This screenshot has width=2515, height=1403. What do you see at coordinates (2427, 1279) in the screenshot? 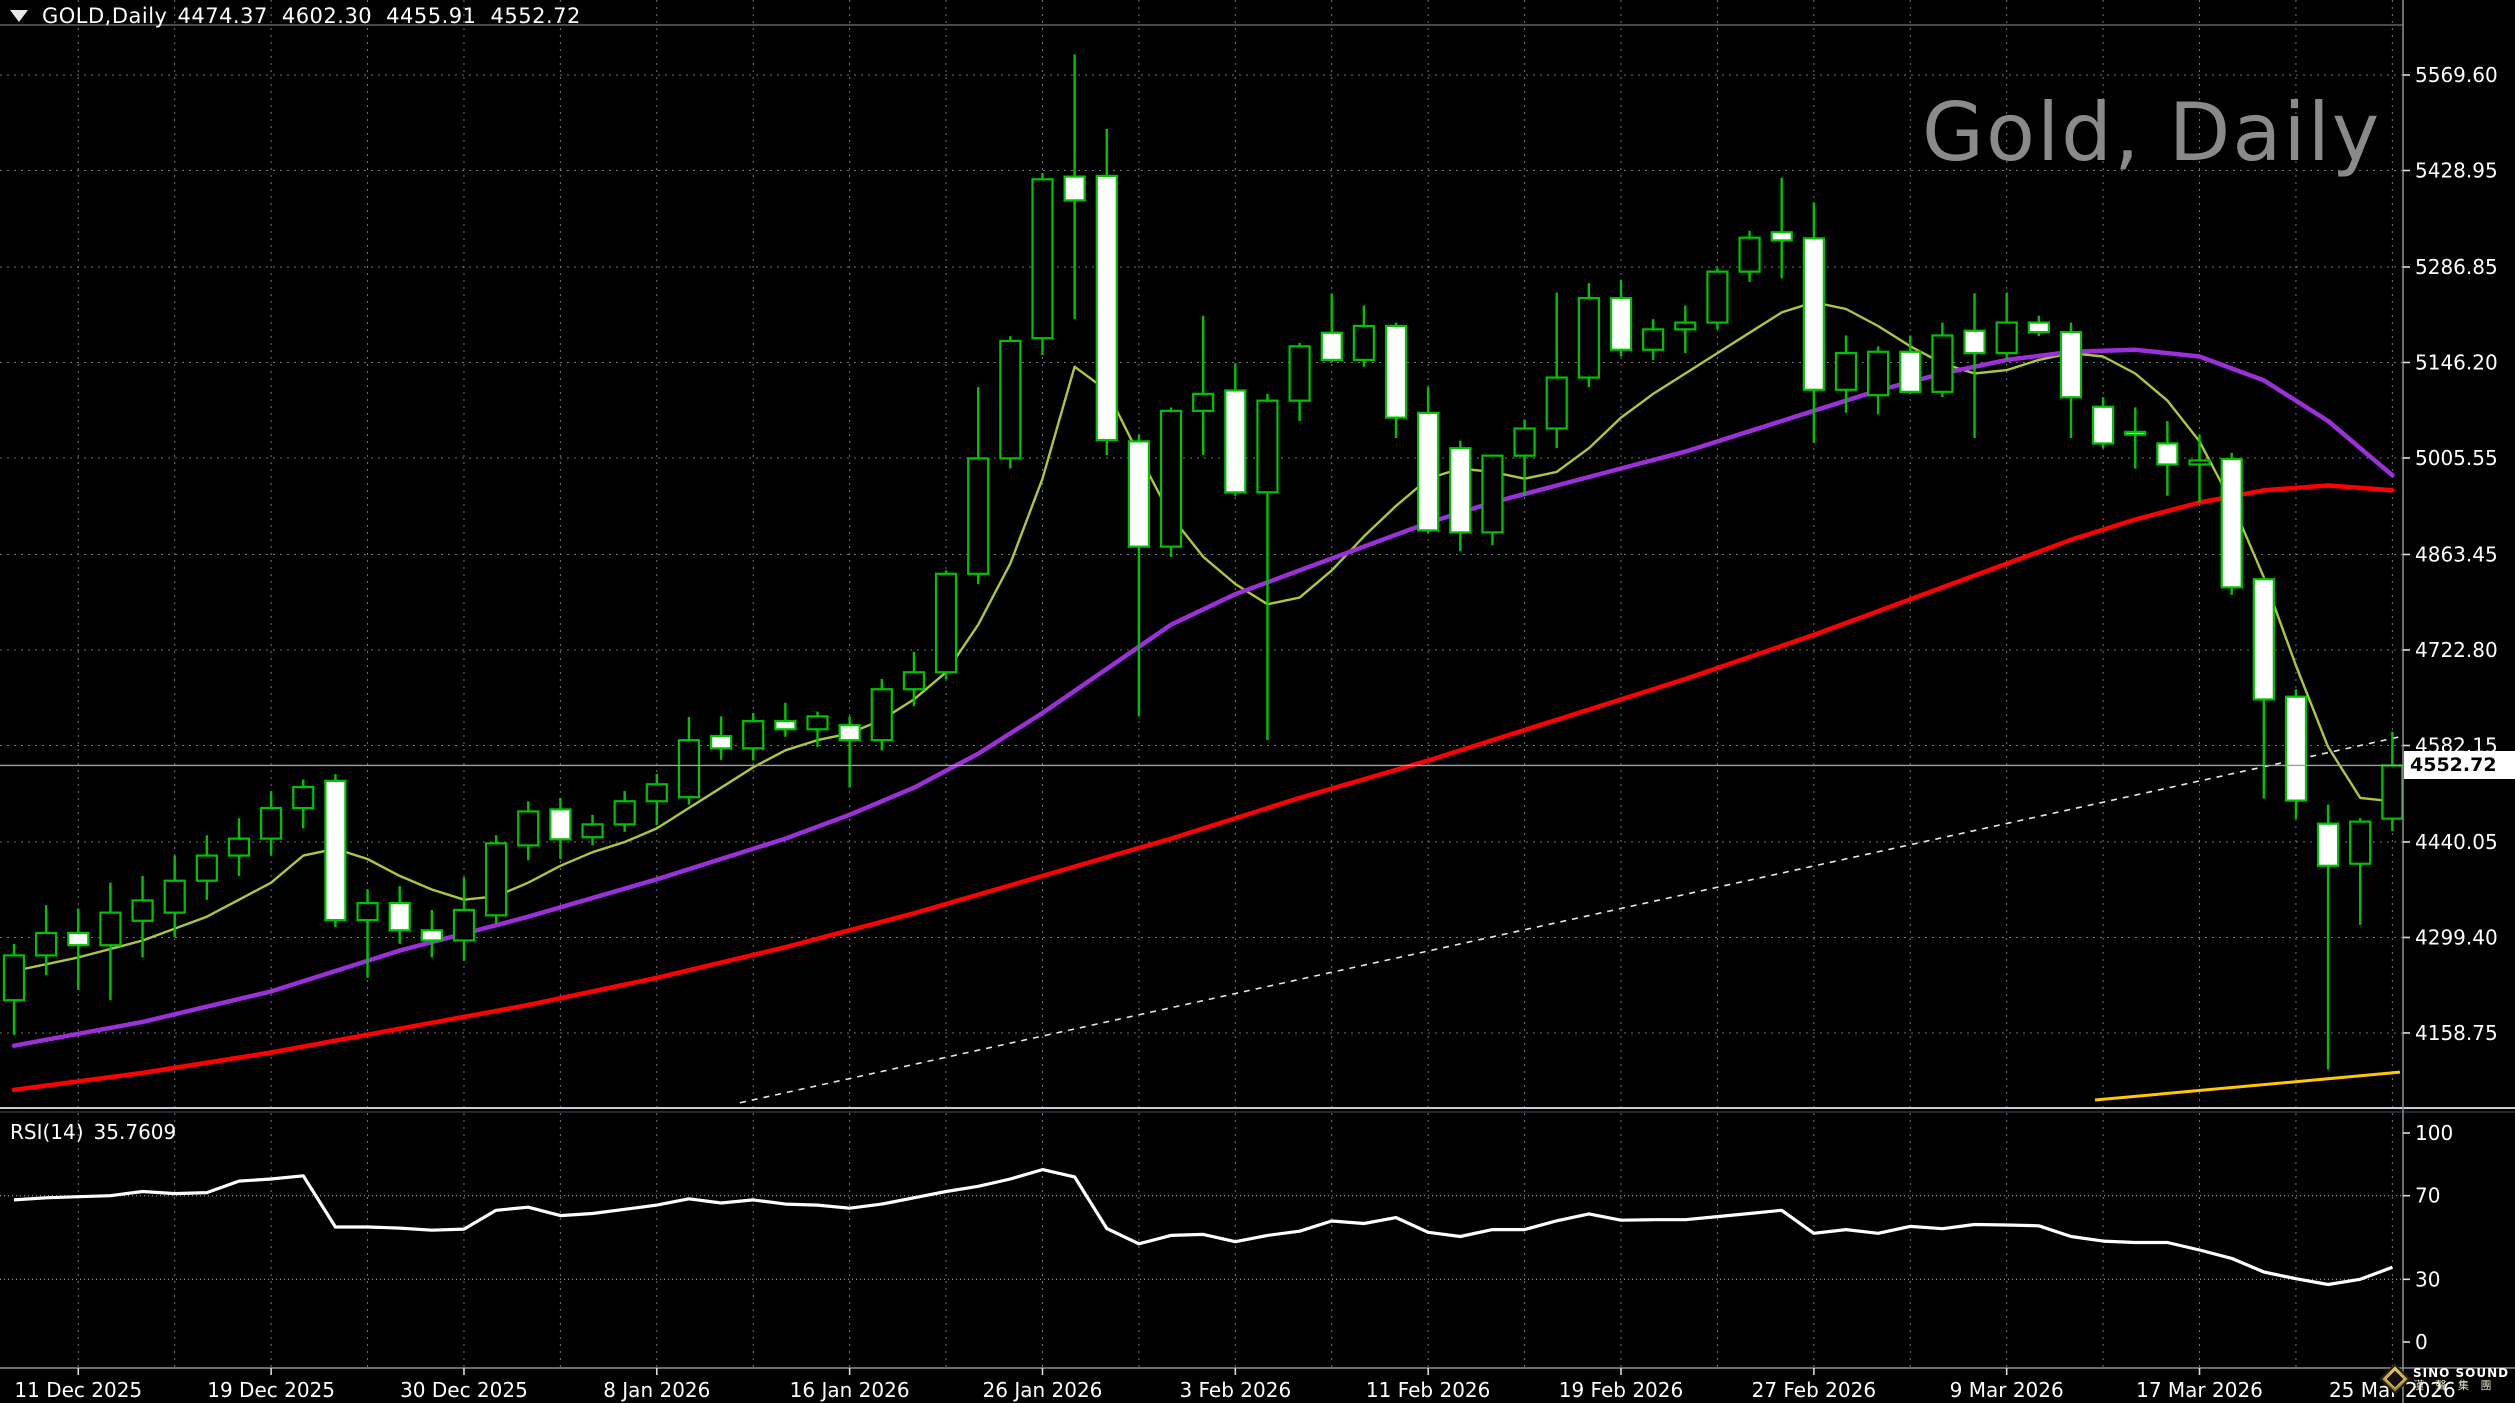
I see `rsi-axis-label: 30` at bounding box center [2427, 1279].